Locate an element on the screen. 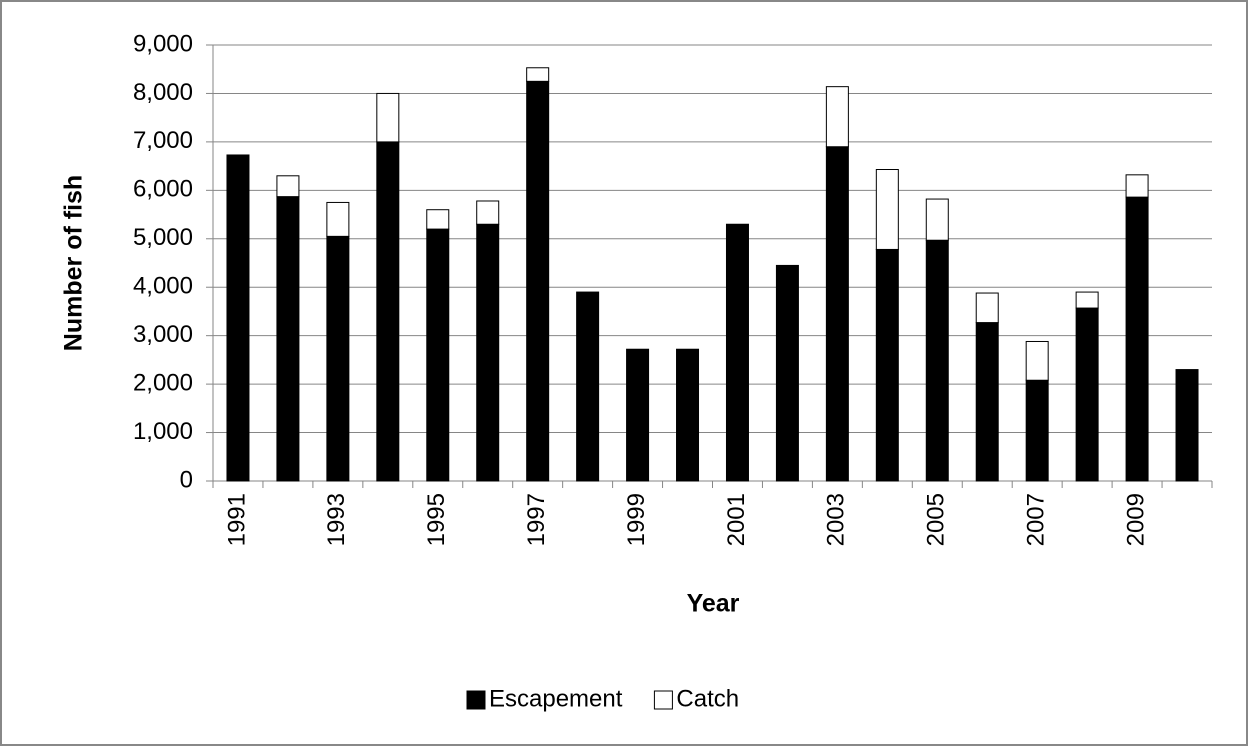  x-tick-label: 1995 is located at coordinates (436, 519).